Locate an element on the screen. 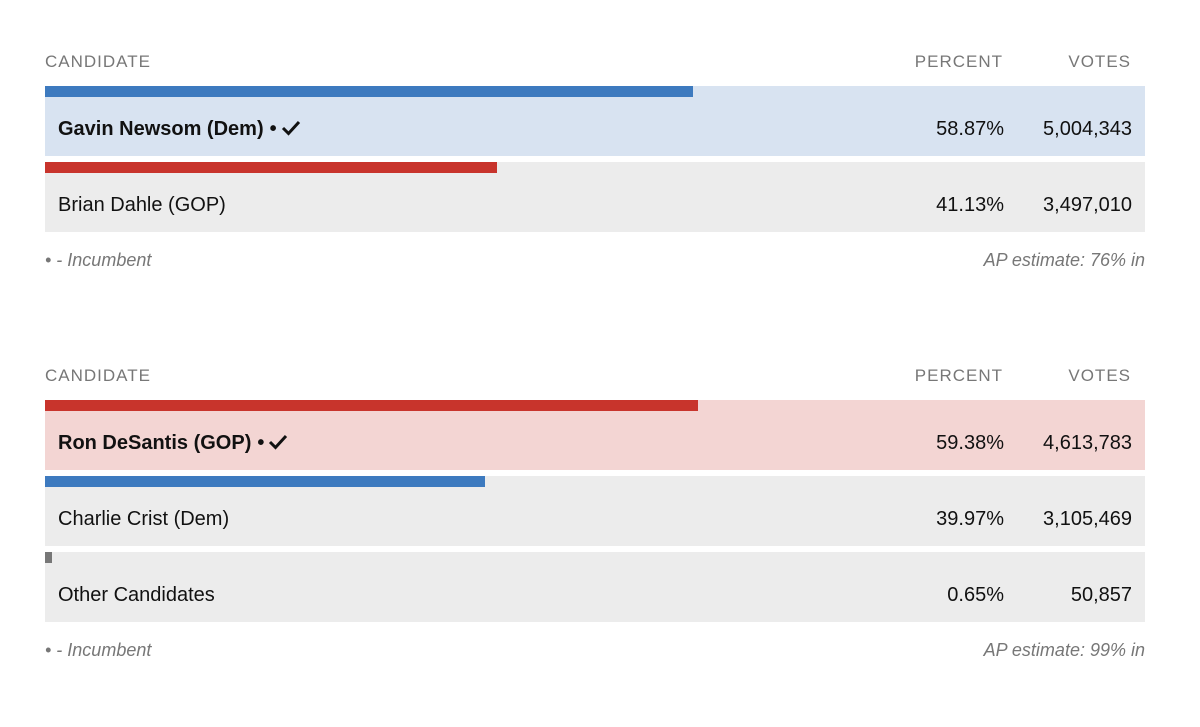  candidate-name: Ron DeSantis (GOP) • is located at coordinates (173, 443).